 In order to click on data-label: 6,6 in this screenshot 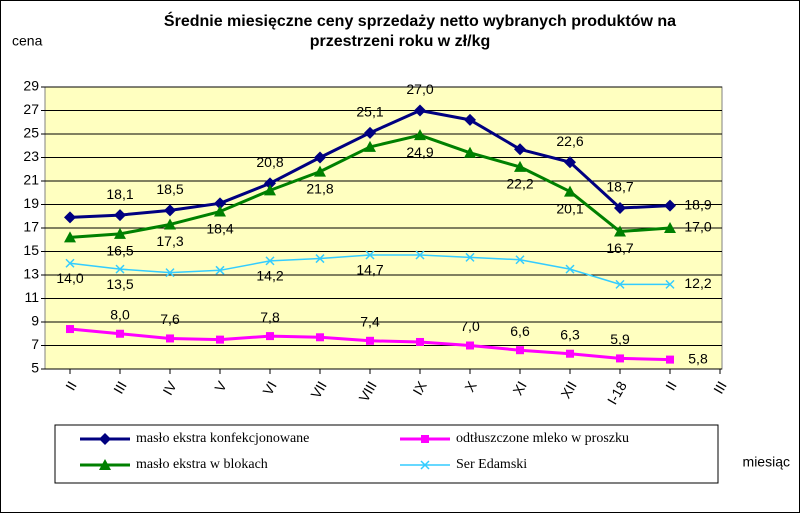, I will do `click(520, 331)`.